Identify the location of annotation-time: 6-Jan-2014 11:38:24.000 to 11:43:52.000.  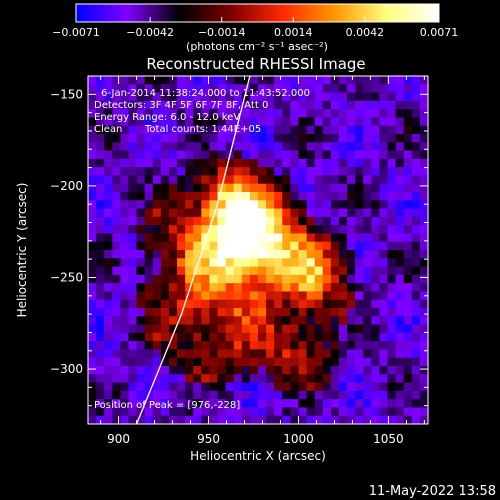
(205, 93).